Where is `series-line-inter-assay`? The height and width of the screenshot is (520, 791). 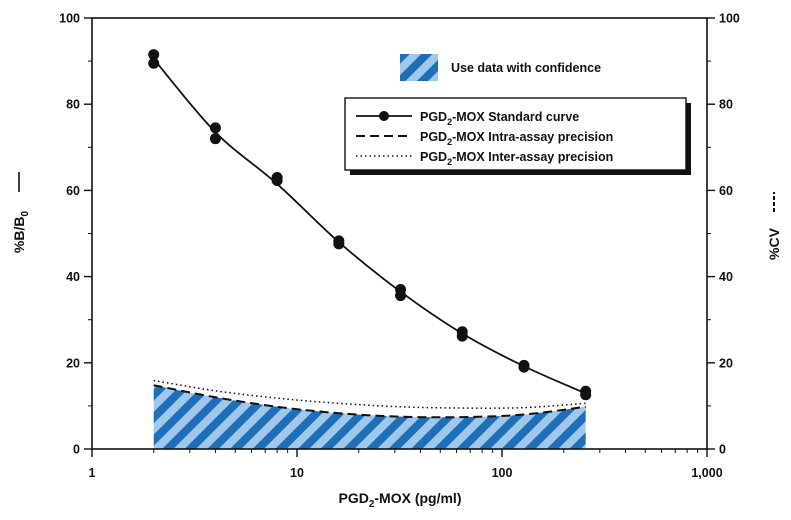
series-line-inter-assay is located at coordinates (369, 394).